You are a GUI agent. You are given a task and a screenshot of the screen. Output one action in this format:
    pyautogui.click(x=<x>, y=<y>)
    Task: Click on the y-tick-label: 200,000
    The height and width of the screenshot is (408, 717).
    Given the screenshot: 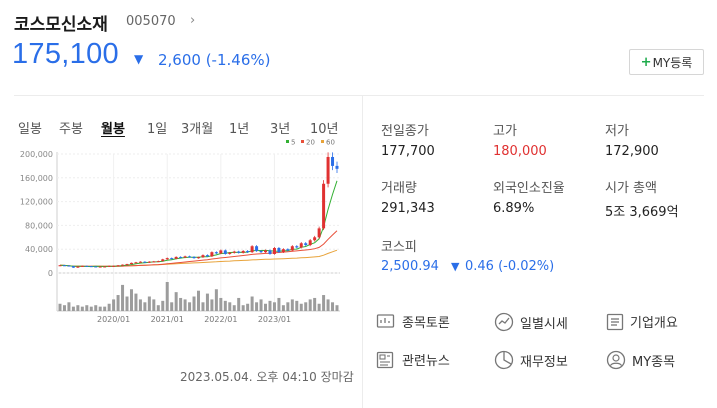 What is the action you would take?
    pyautogui.click(x=36, y=154)
    